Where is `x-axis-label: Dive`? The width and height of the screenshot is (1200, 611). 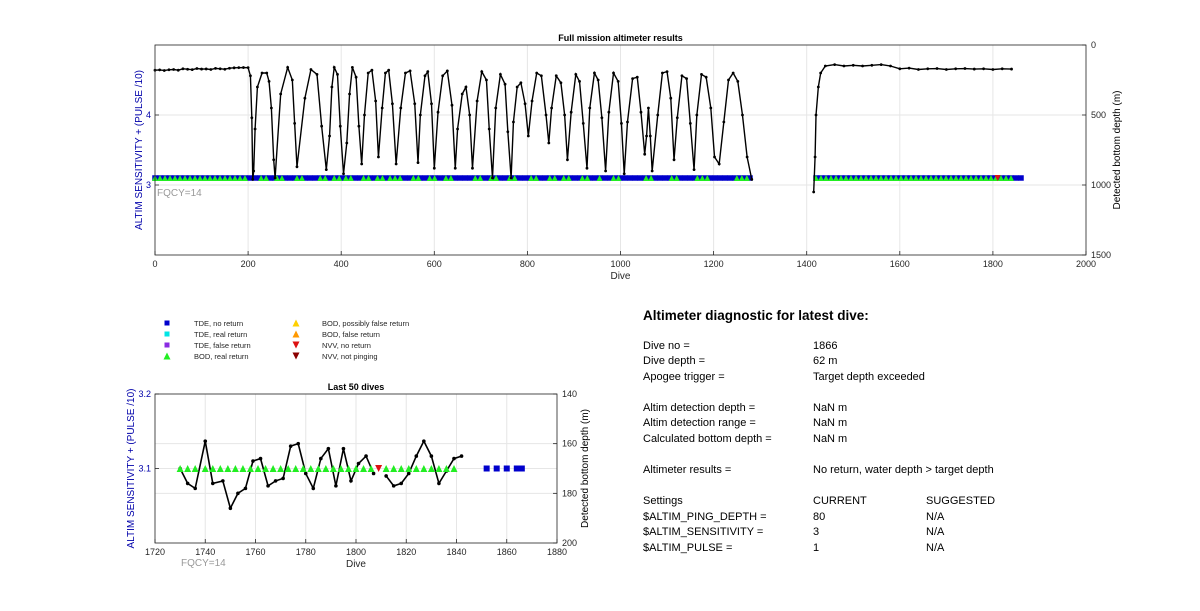 x-axis-label: Dive is located at coordinates (356, 564).